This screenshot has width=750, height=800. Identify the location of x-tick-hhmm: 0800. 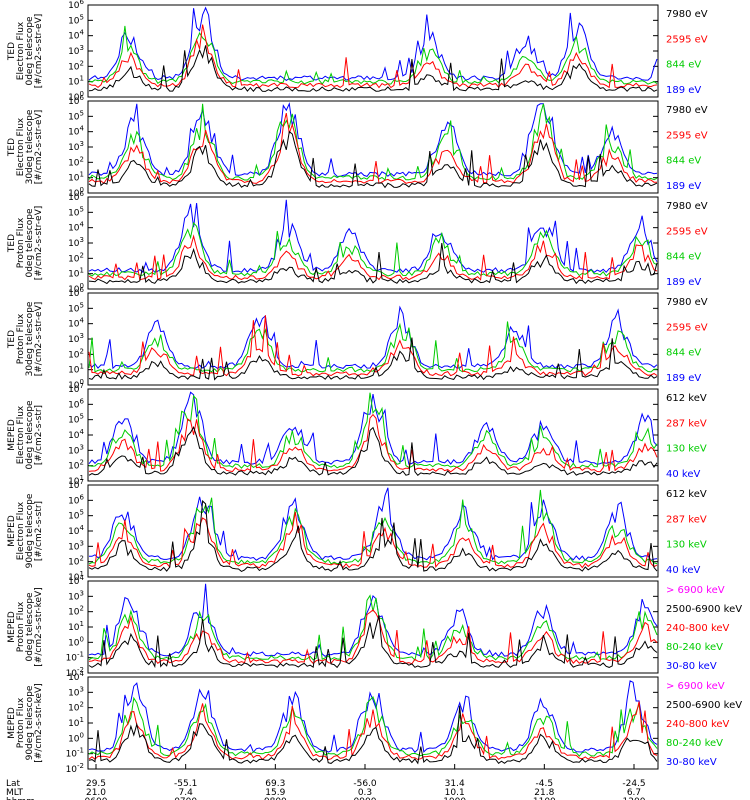
(275, 798).